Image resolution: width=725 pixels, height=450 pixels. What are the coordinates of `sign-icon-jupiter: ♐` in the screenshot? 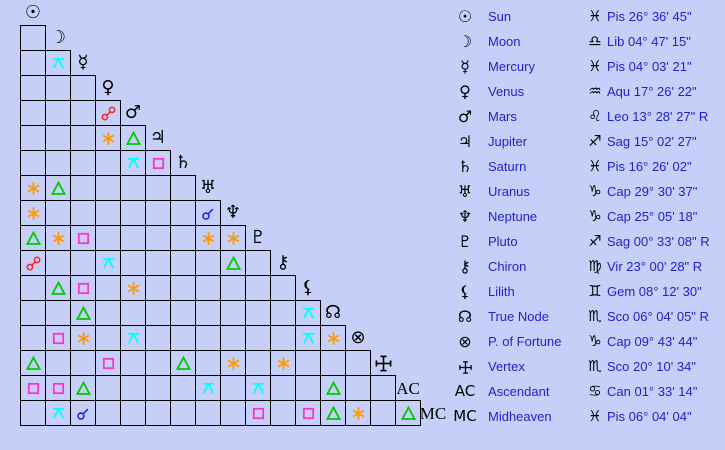 It's located at (595, 141).